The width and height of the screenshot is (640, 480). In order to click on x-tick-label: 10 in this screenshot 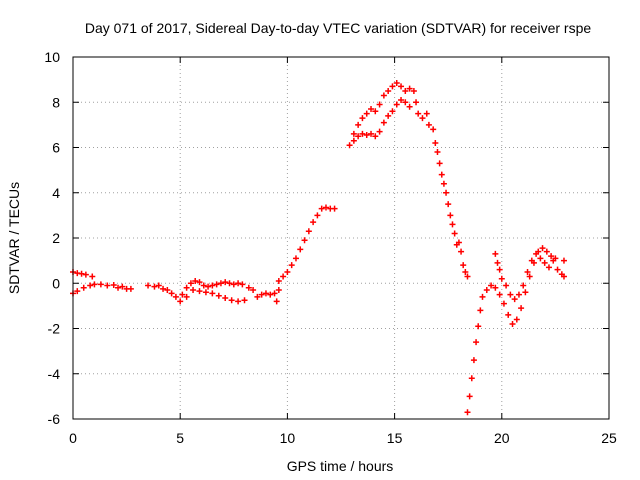, I will do `click(288, 438)`.